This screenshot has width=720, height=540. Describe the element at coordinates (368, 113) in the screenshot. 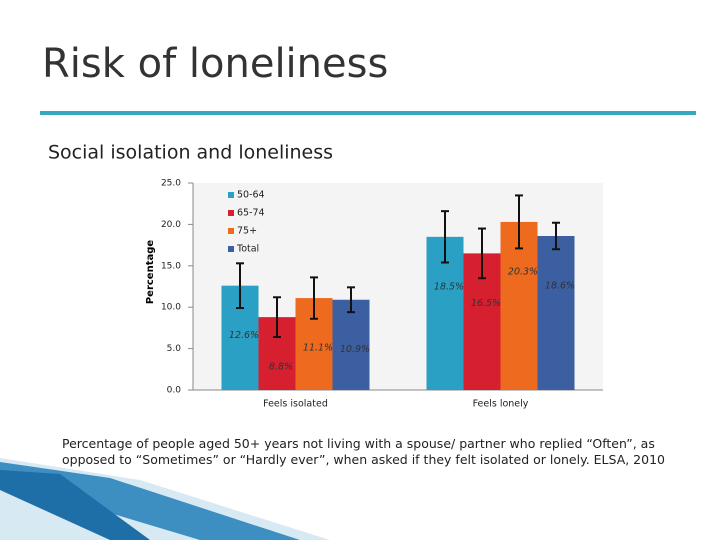

I see `title-rule` at that location.